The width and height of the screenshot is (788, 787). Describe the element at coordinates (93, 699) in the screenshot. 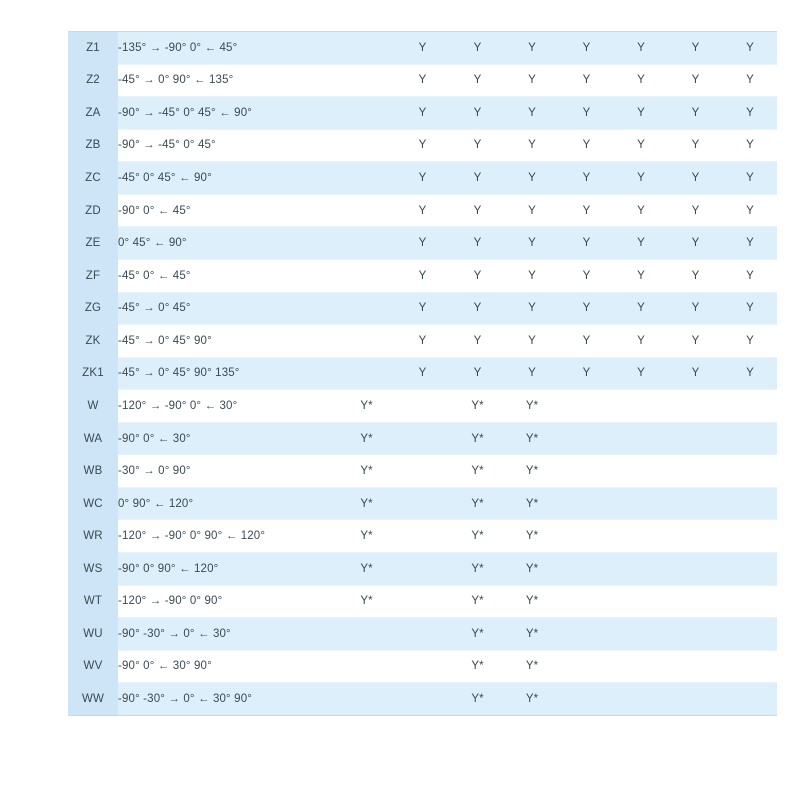

I see `row-code-cell: WW` at that location.